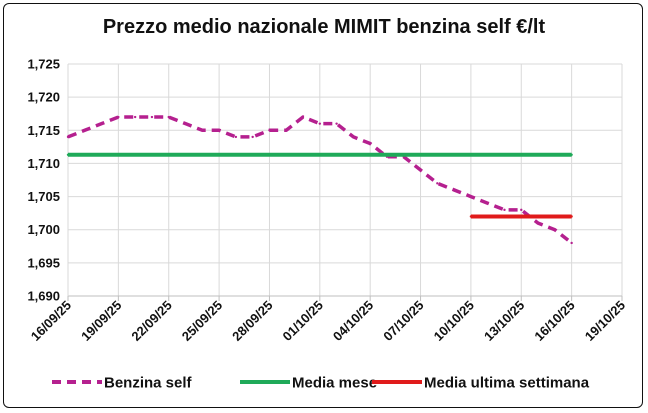 The height and width of the screenshot is (413, 648). What do you see at coordinates (507, 383) in the screenshot?
I see `legend-label: Media ultima settimana` at bounding box center [507, 383].